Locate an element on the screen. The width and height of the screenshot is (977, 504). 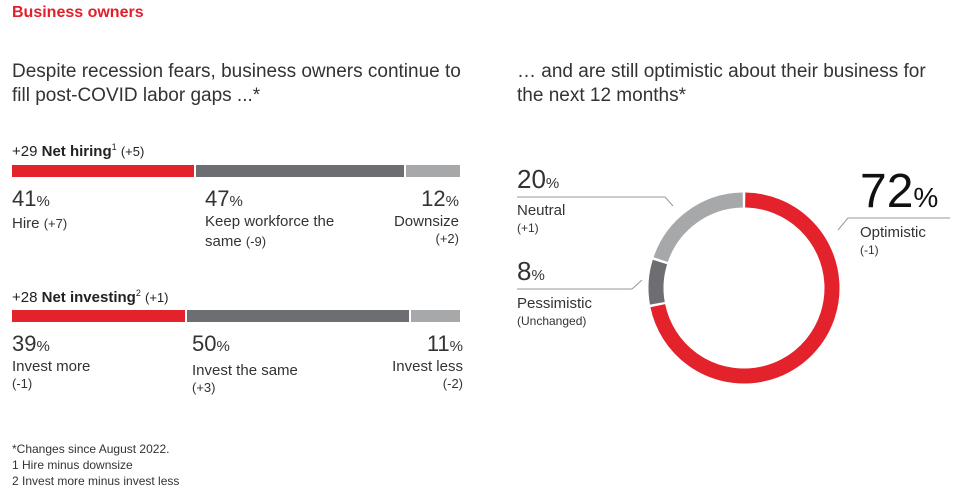
neutral-label: Neutral (+1) is located at coordinates (541, 218).